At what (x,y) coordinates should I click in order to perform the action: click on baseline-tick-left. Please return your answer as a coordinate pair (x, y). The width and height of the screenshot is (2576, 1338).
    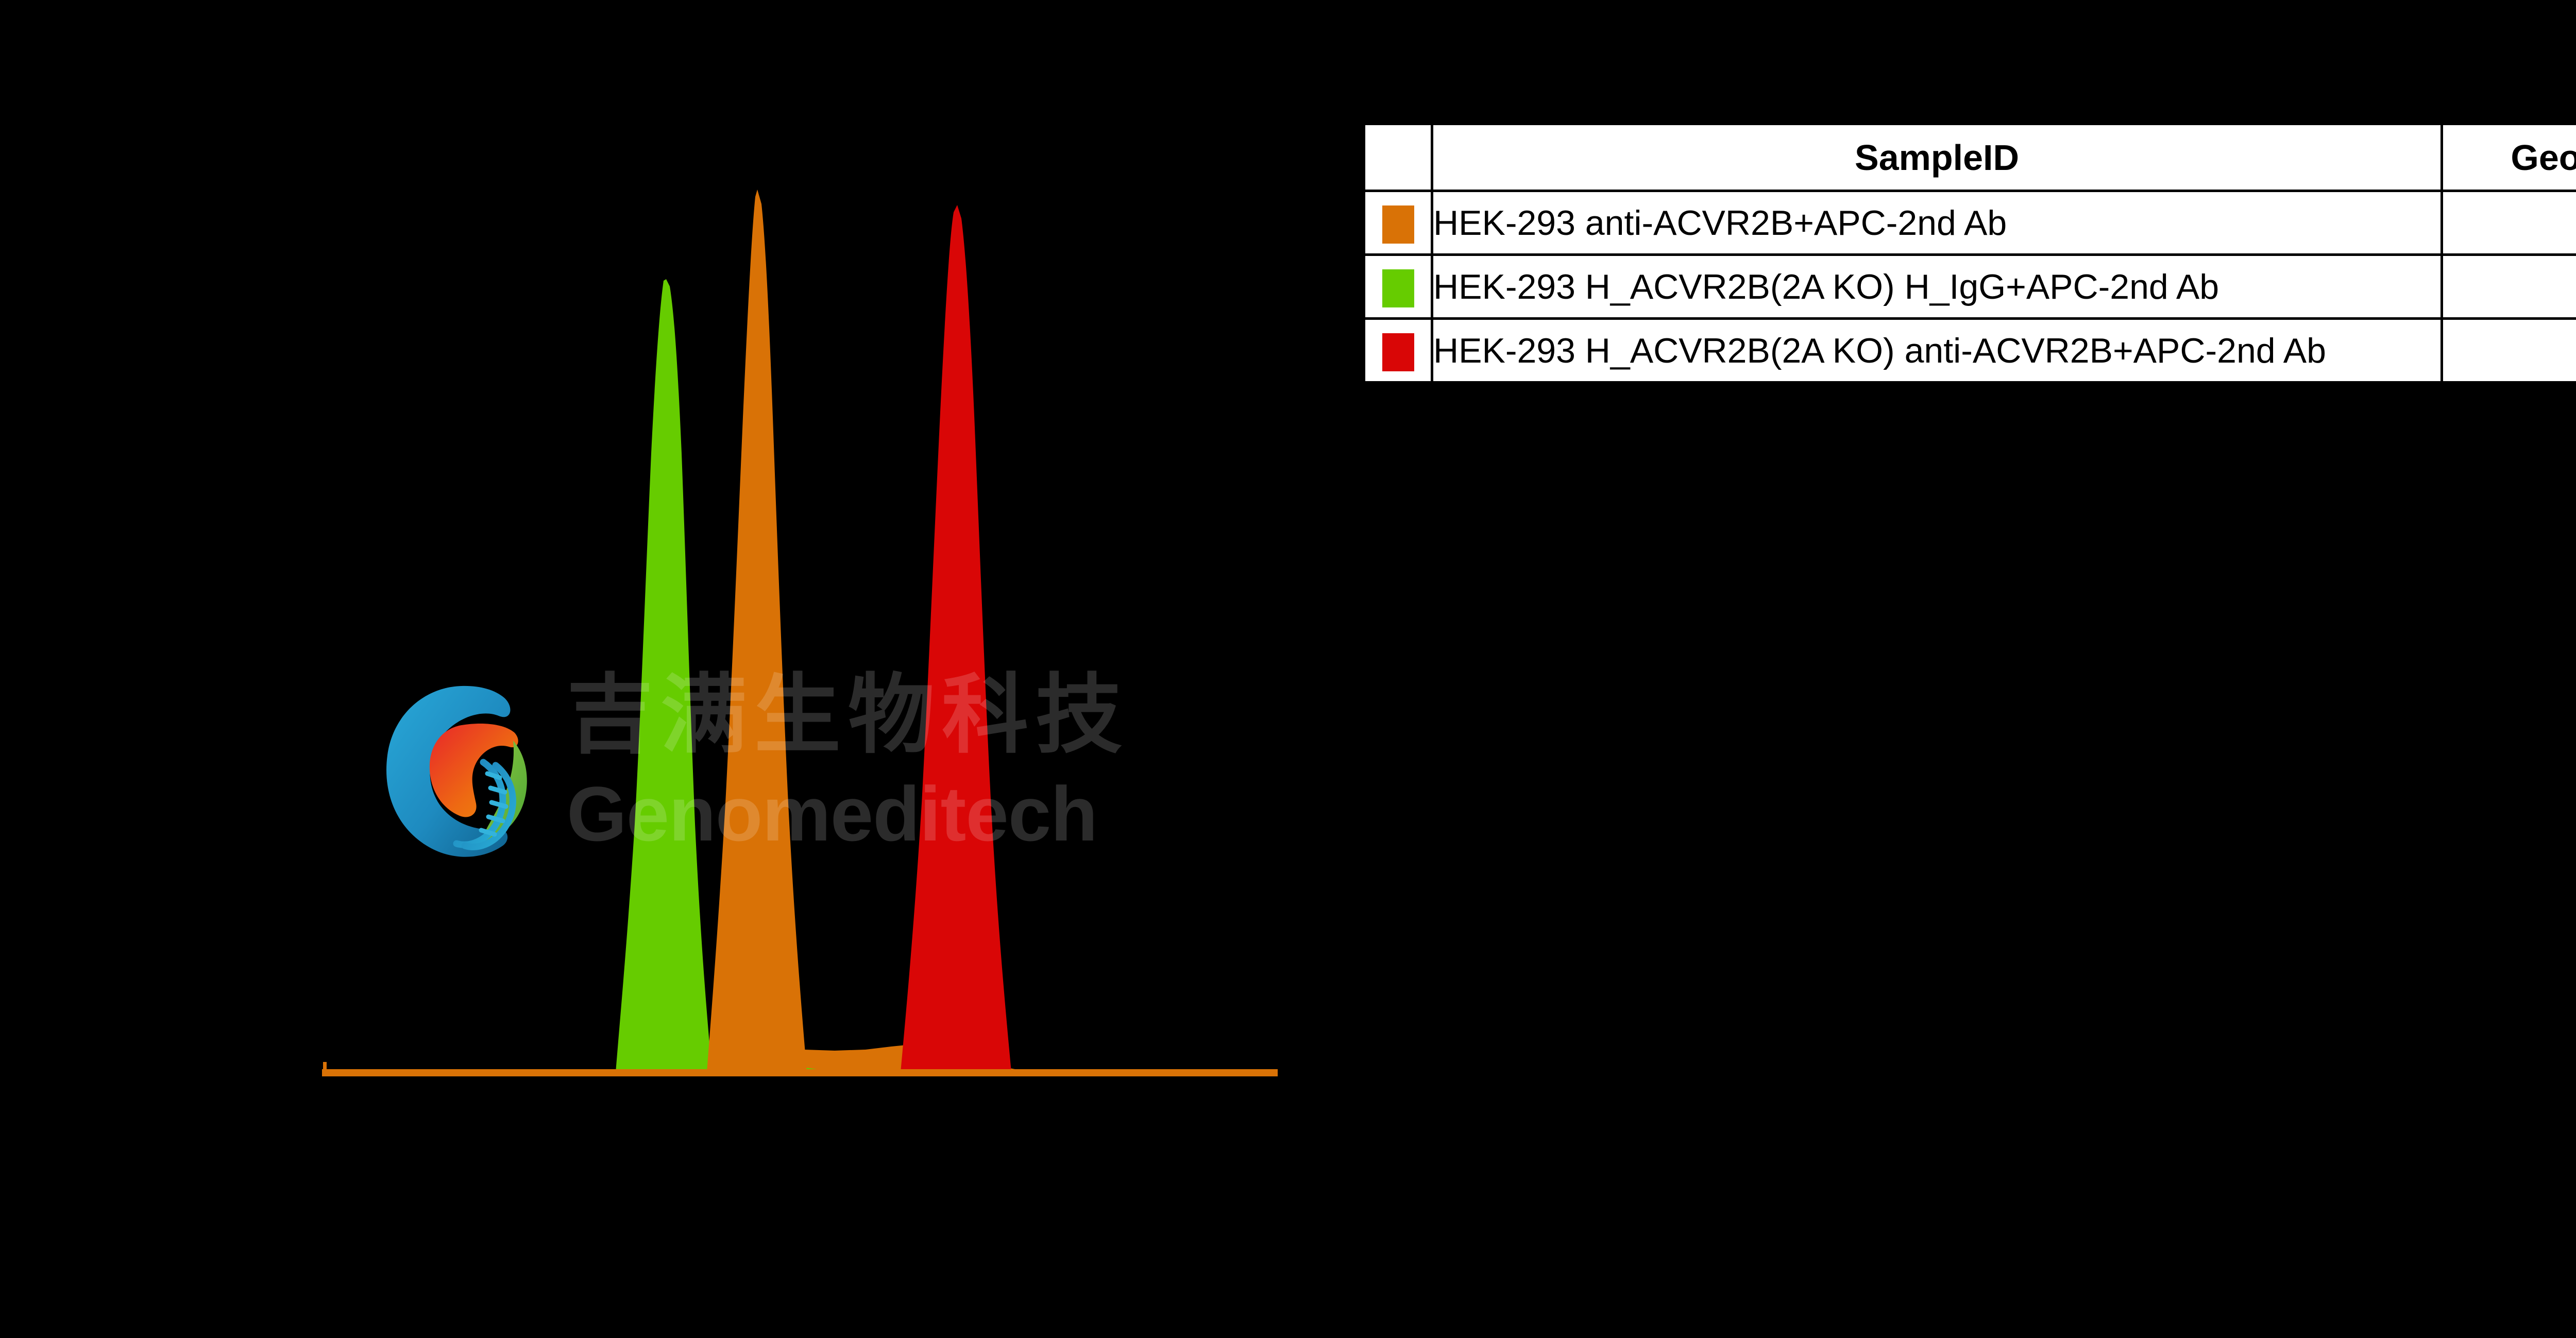
    Looking at the image, I should click on (325, 1066).